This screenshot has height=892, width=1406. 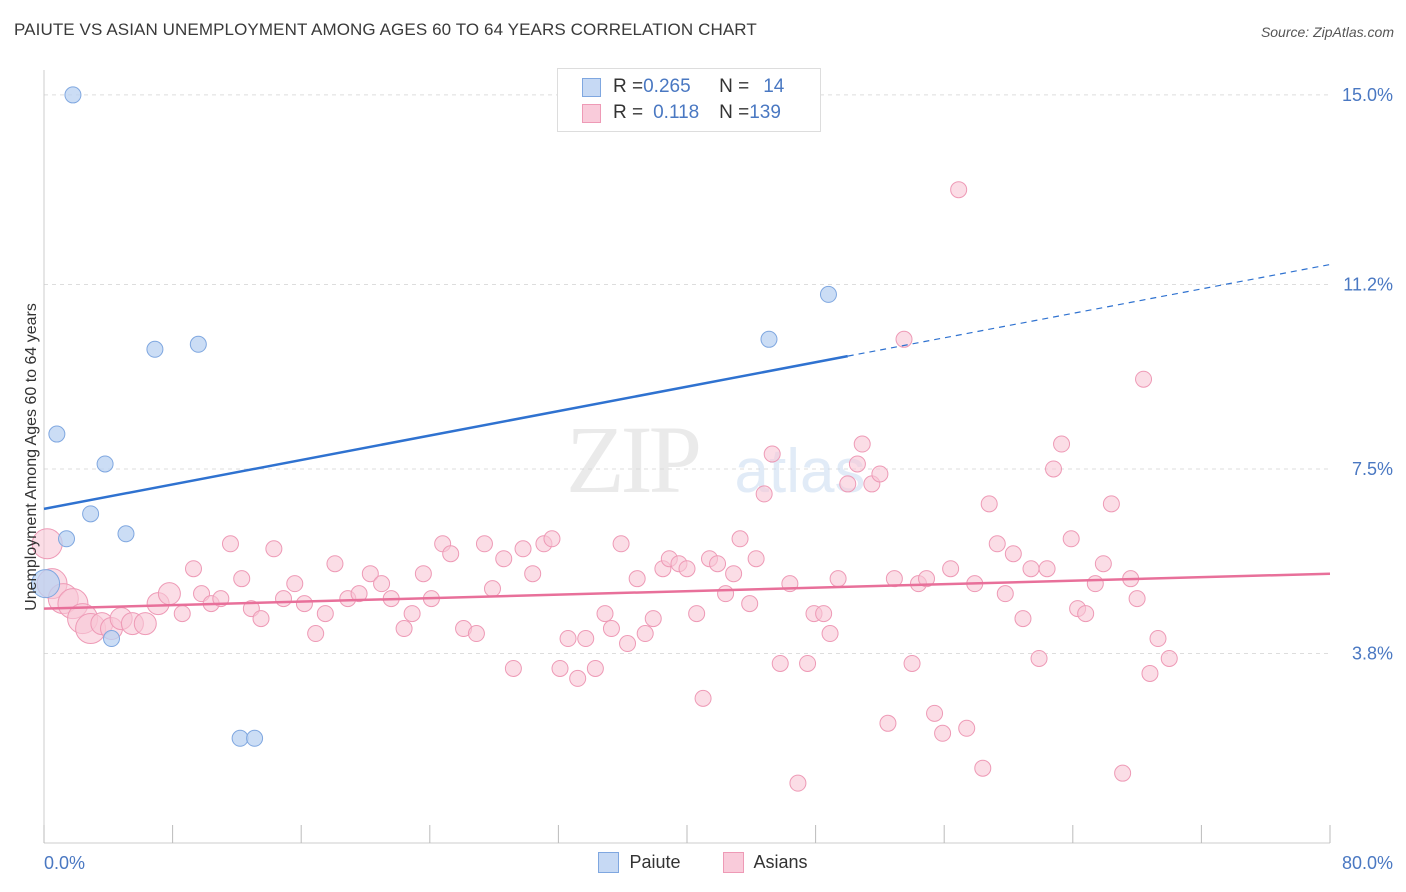 What do you see at coordinates (632, 459) in the screenshot?
I see `watermark-zip: ZIP` at bounding box center [632, 459].